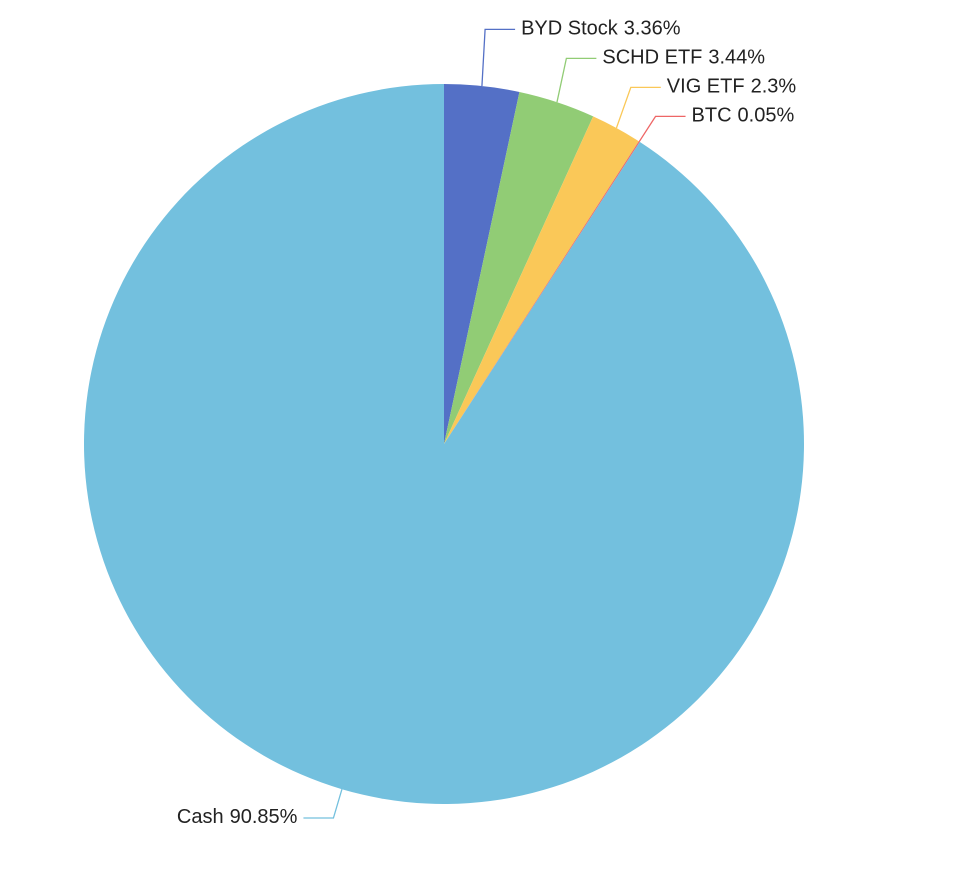 The width and height of the screenshot is (958, 872). I want to click on slice-value: 2.3%, so click(774, 87).